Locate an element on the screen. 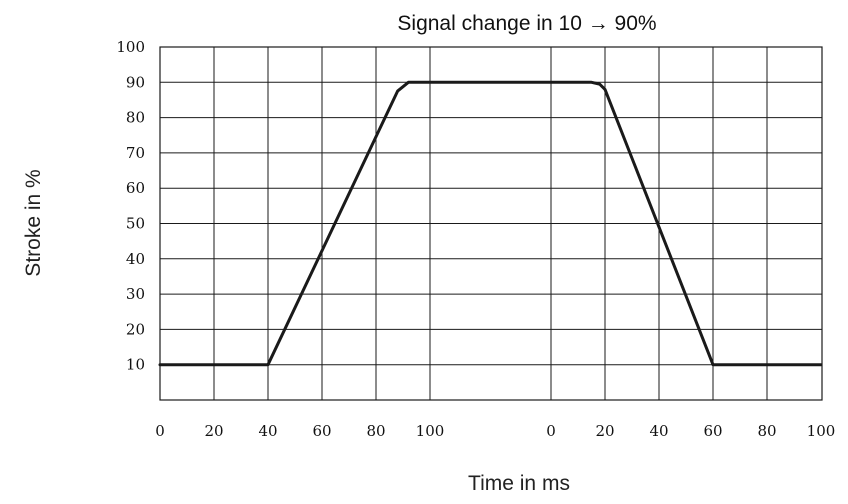 This screenshot has height=504, width=848. y-tick-label: 10 is located at coordinates (135, 365).